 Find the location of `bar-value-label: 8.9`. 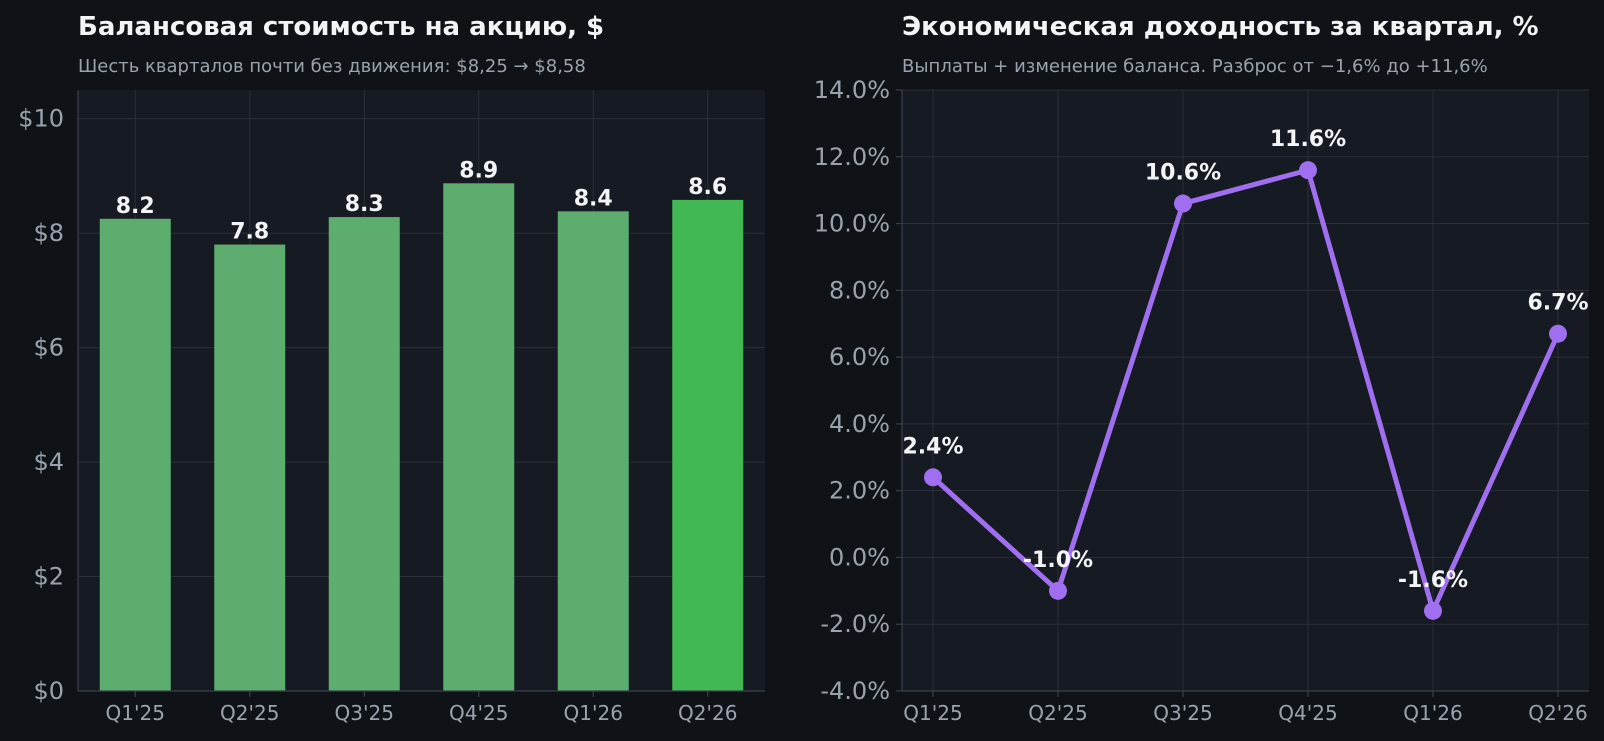

bar-value-label: 8.9 is located at coordinates (478, 170).